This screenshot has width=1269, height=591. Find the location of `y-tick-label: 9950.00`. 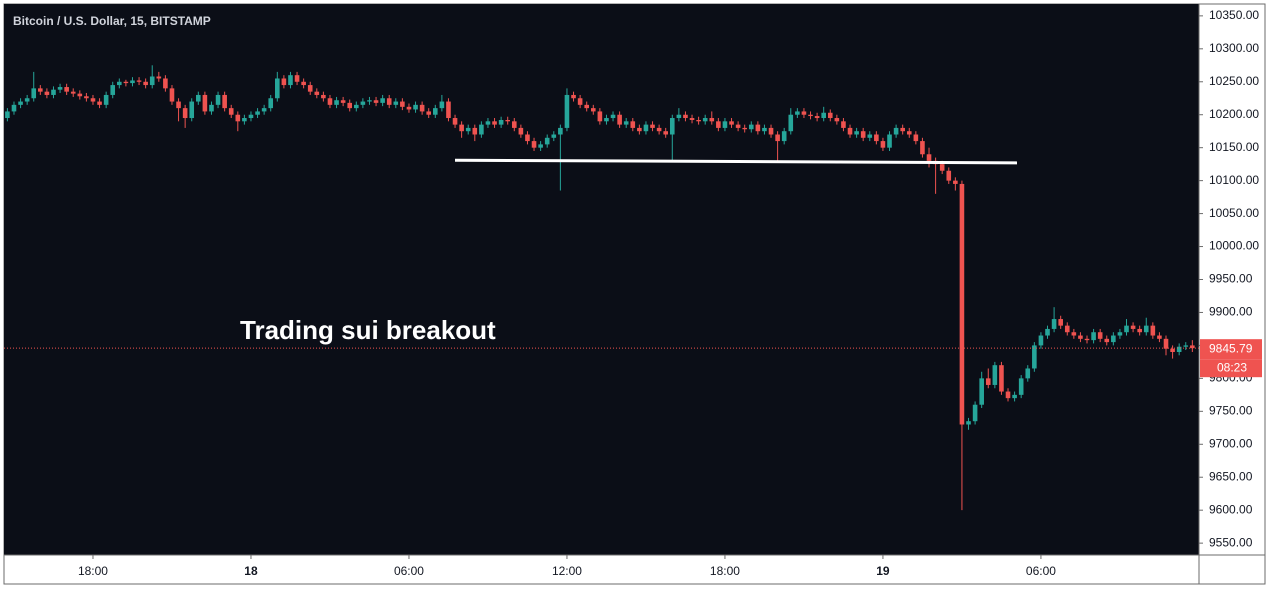

y-tick-label: 9950.00 is located at coordinates (1231, 279).